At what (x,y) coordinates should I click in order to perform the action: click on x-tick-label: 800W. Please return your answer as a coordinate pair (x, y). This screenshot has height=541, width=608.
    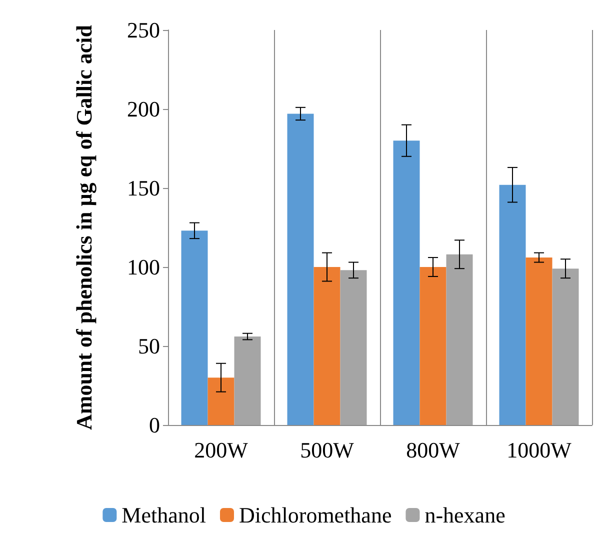
    Looking at the image, I should click on (433, 450).